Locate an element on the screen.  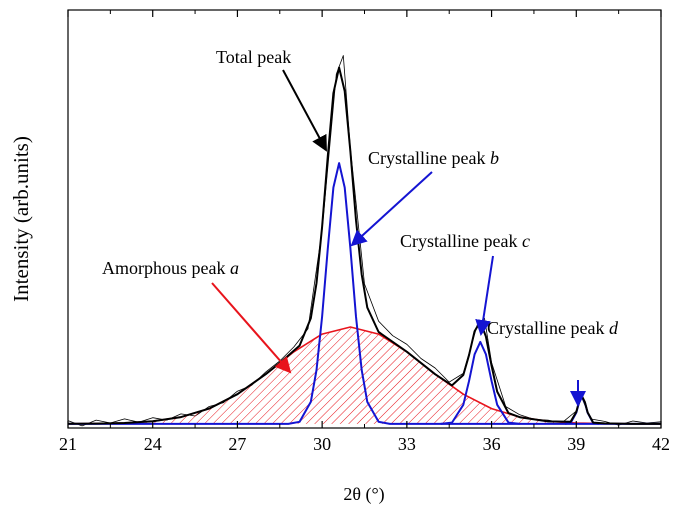
annotation-letter: b is located at coordinates (494, 158).